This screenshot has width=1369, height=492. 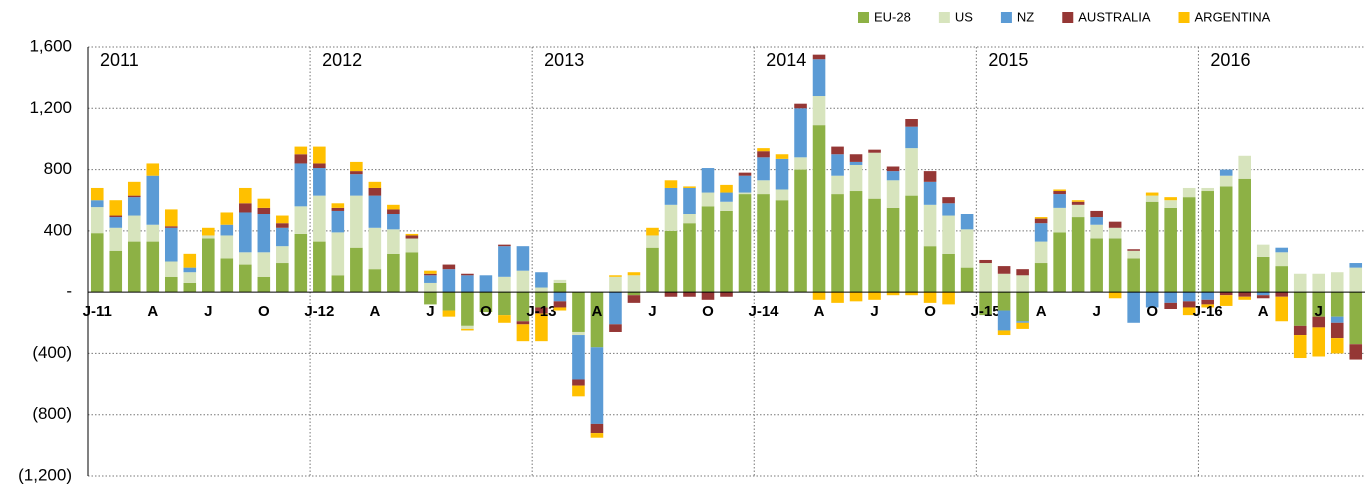 What do you see at coordinates (119, 60) in the screenshot?
I see `year-annotation: 2011` at bounding box center [119, 60].